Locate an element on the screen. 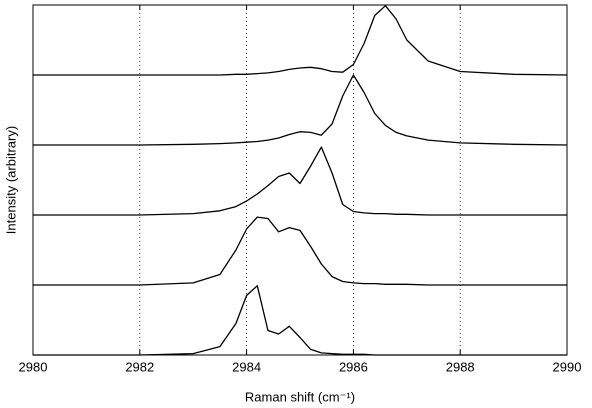  y-axis-label: Intensity (arbitrary) is located at coordinates (10, 180).